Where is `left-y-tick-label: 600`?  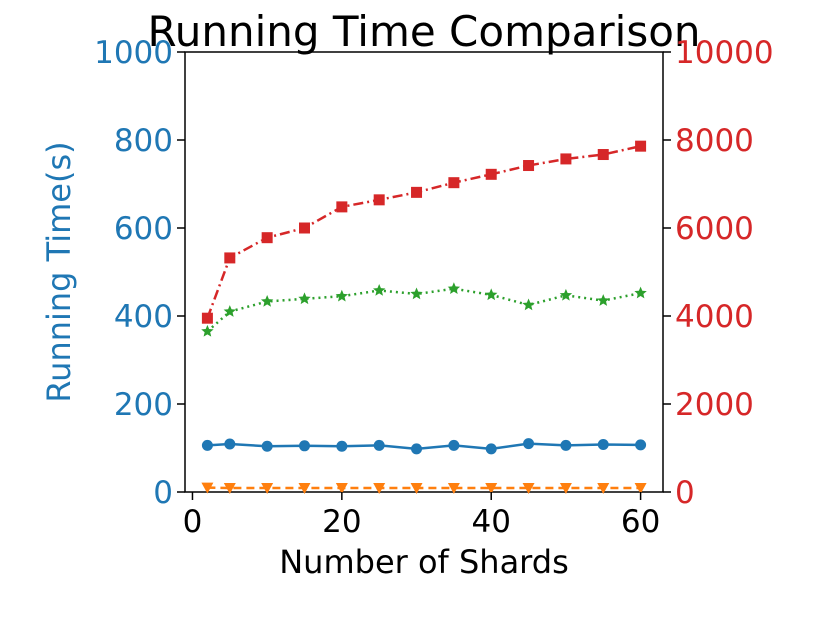
left-y-tick-label: 600 is located at coordinates (143, 229).